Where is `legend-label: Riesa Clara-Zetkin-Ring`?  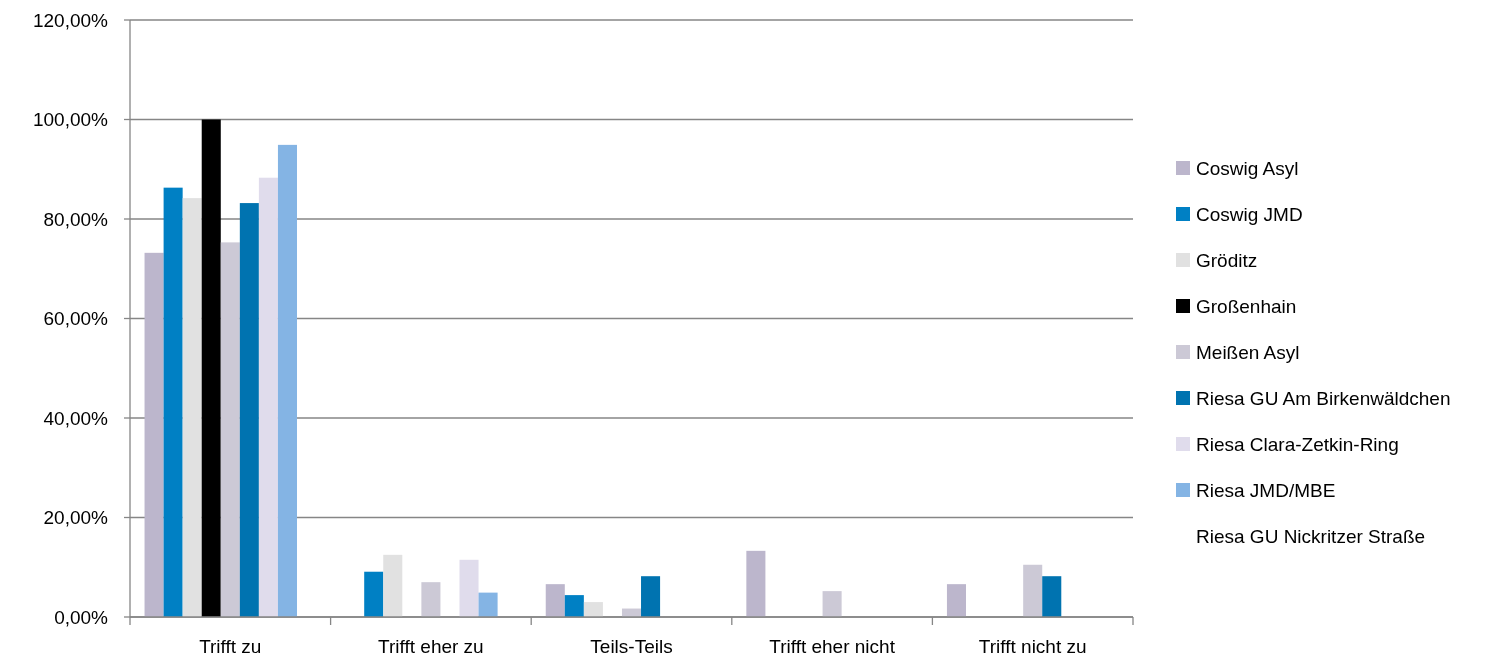
legend-label: Riesa Clara-Zetkin-Ring is located at coordinates (1297, 444).